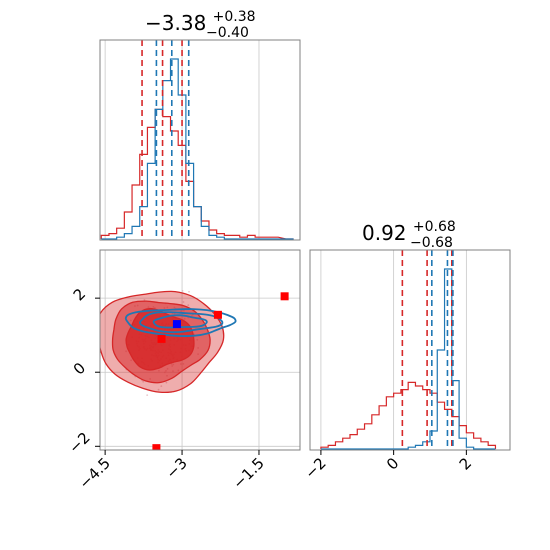 The image size is (550, 550). I want to click on joint-frame, so click(200, 350).